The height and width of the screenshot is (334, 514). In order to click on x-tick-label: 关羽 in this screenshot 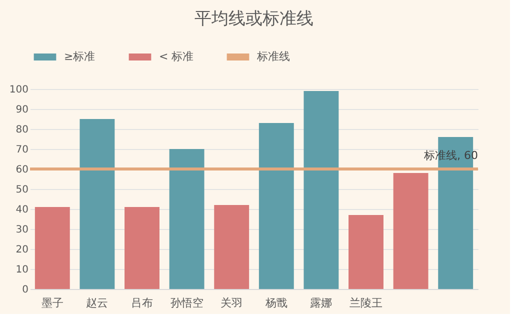, I will do `click(231, 303)`.